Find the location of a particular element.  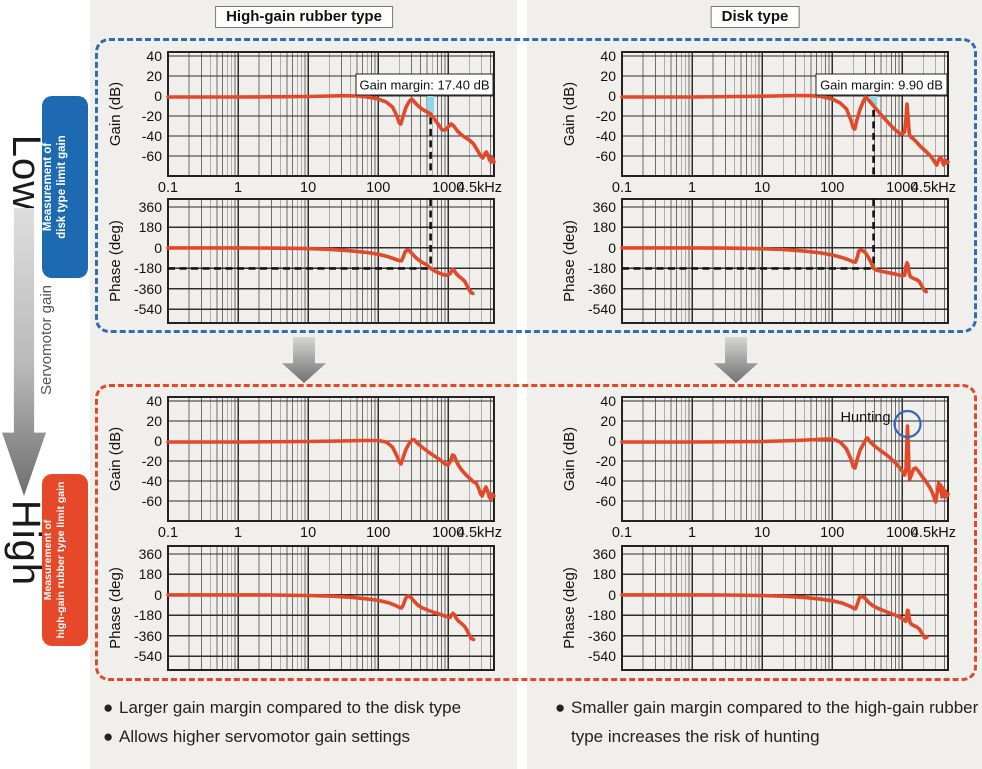

measure-high-line2: high-gain rubber type limit gain is located at coordinates (60, 560).